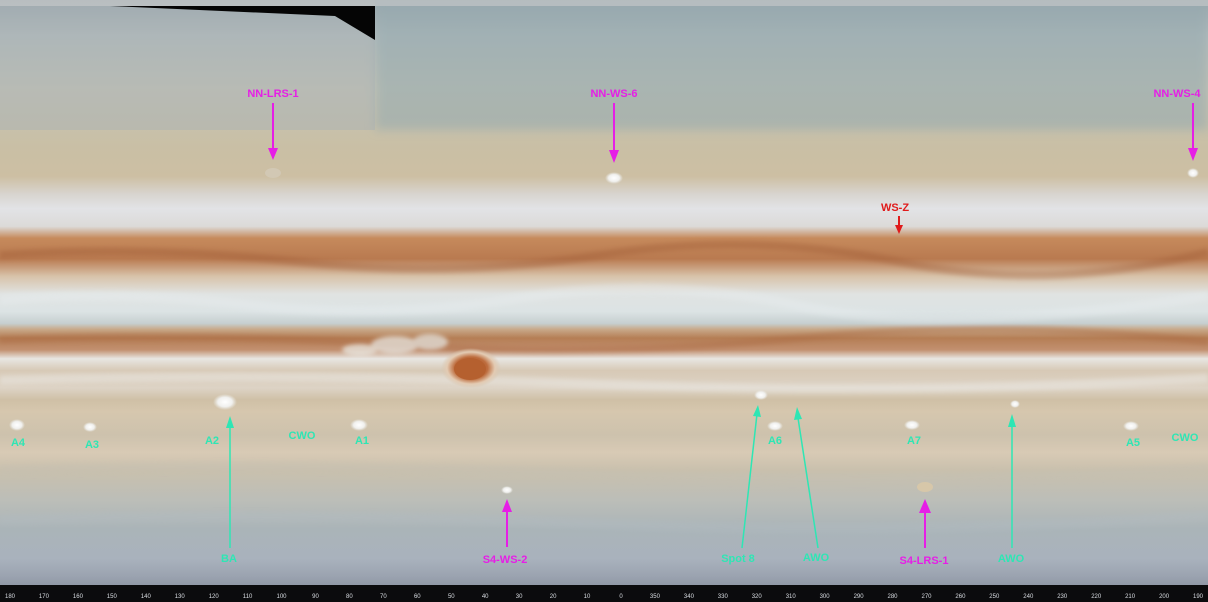 Image resolution: width=1208 pixels, height=602 pixels. What do you see at coordinates (621, 597) in the screenshot?
I see `longitude-tick-label: 0` at bounding box center [621, 597].